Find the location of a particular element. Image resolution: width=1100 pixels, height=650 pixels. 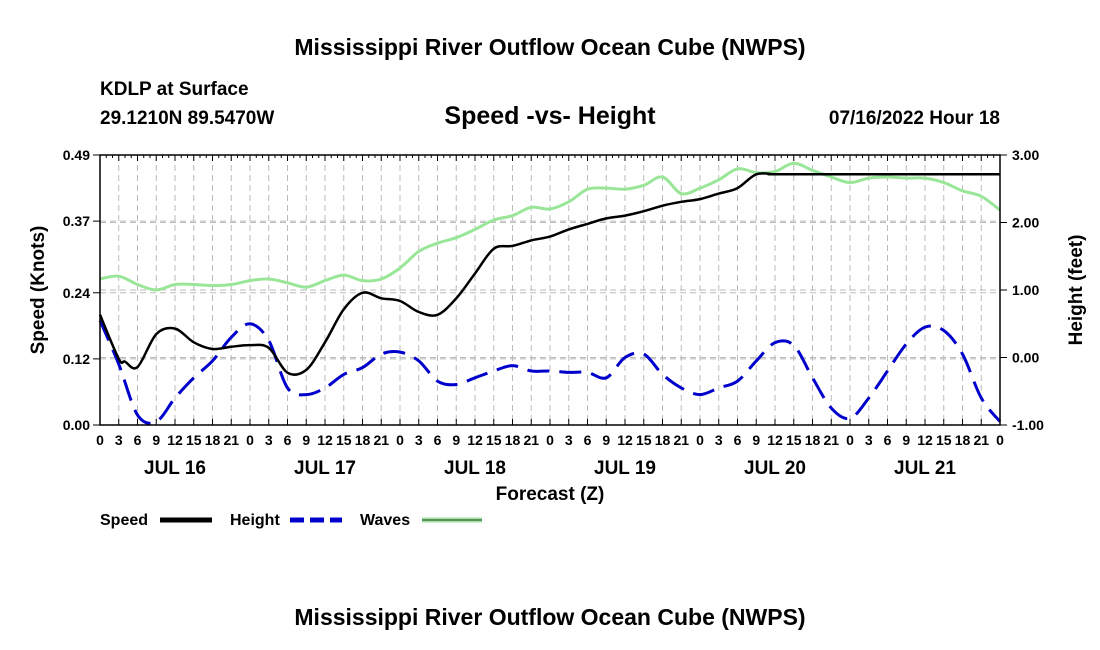

day-label: JUL 17 is located at coordinates (325, 468).